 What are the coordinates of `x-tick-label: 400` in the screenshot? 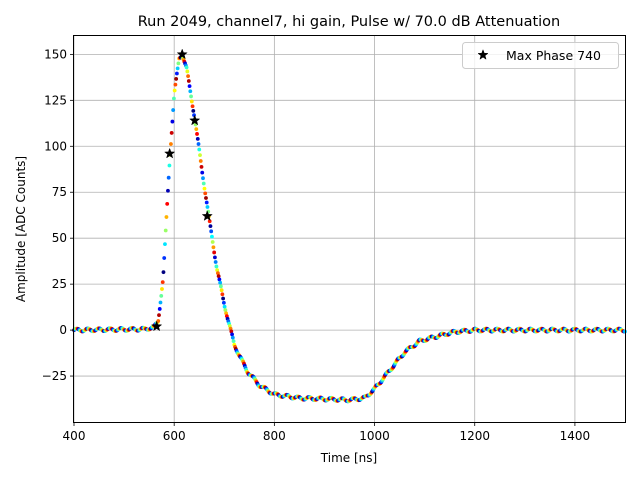 It's located at (74, 436).